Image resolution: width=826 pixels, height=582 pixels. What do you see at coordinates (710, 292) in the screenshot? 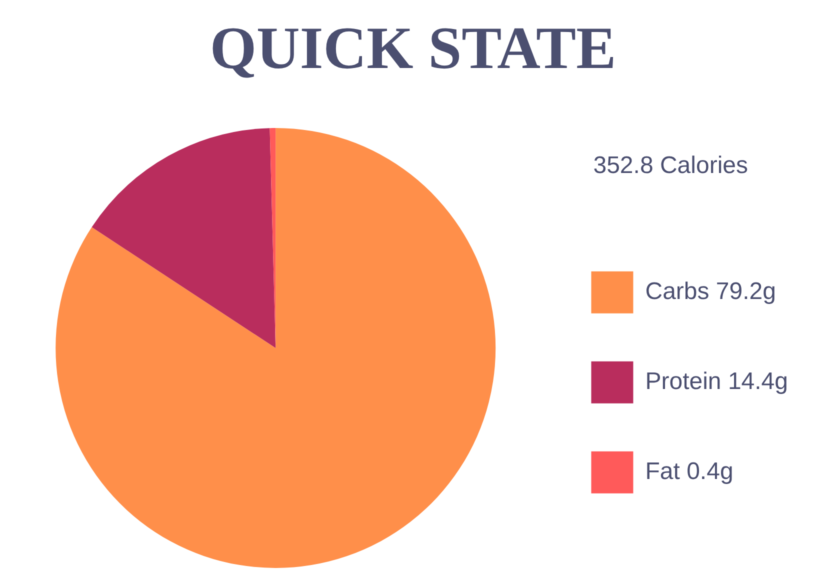
I see `legend-label: Carbs 79.2g` at bounding box center [710, 292].